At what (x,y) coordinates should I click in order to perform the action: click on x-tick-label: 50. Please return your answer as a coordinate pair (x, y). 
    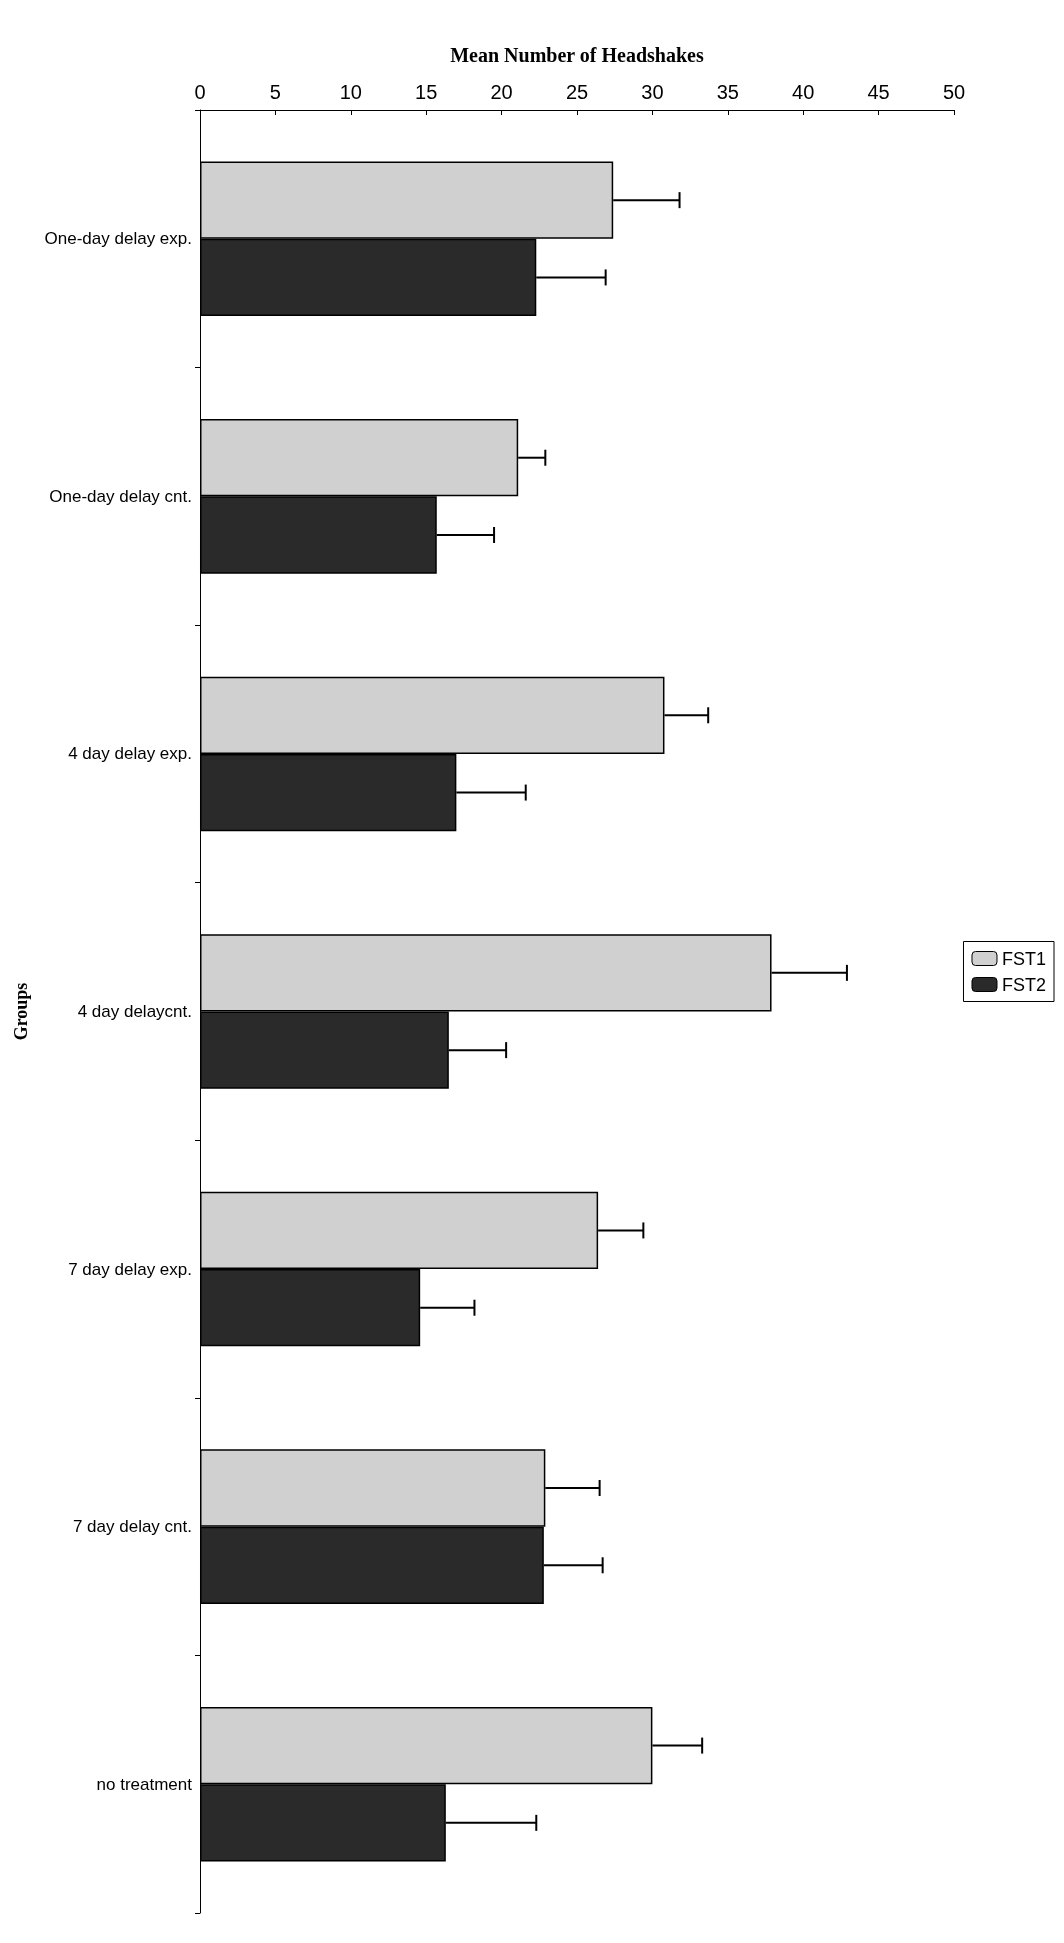
    Looking at the image, I should click on (954, 92).